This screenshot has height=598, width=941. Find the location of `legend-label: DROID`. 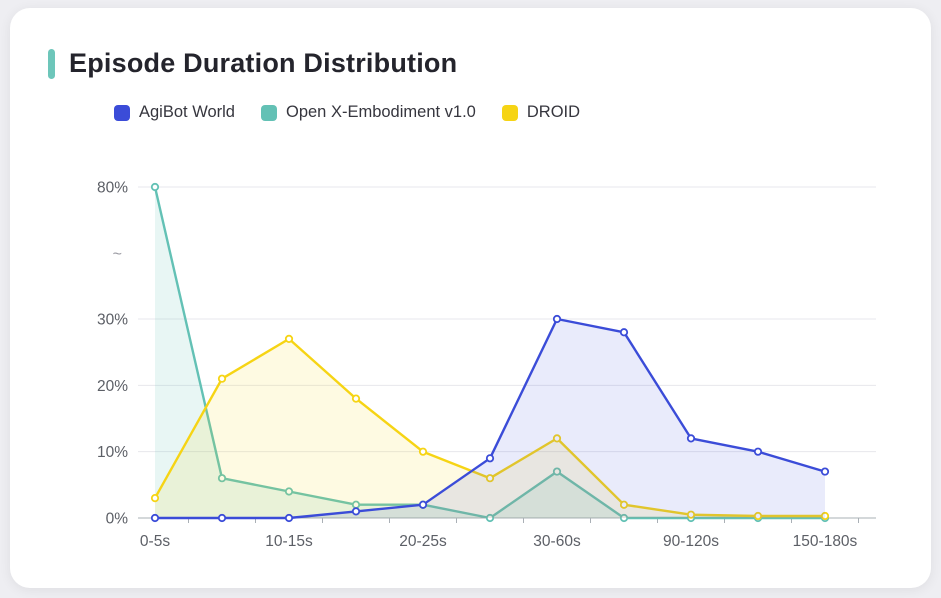

legend-label: DROID is located at coordinates (553, 112).